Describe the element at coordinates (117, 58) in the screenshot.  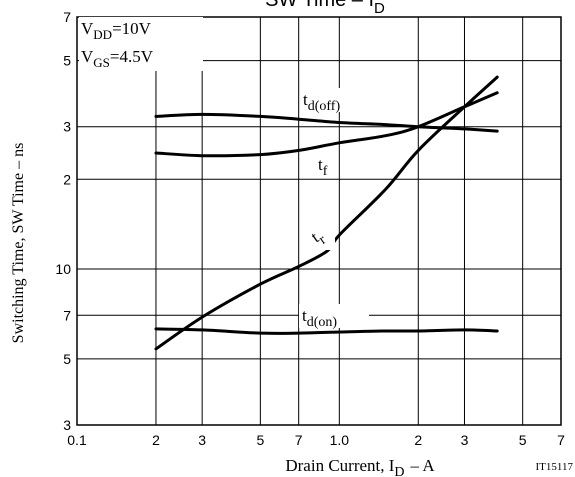
I see `condition-vgs: VGS=4.5V` at that location.